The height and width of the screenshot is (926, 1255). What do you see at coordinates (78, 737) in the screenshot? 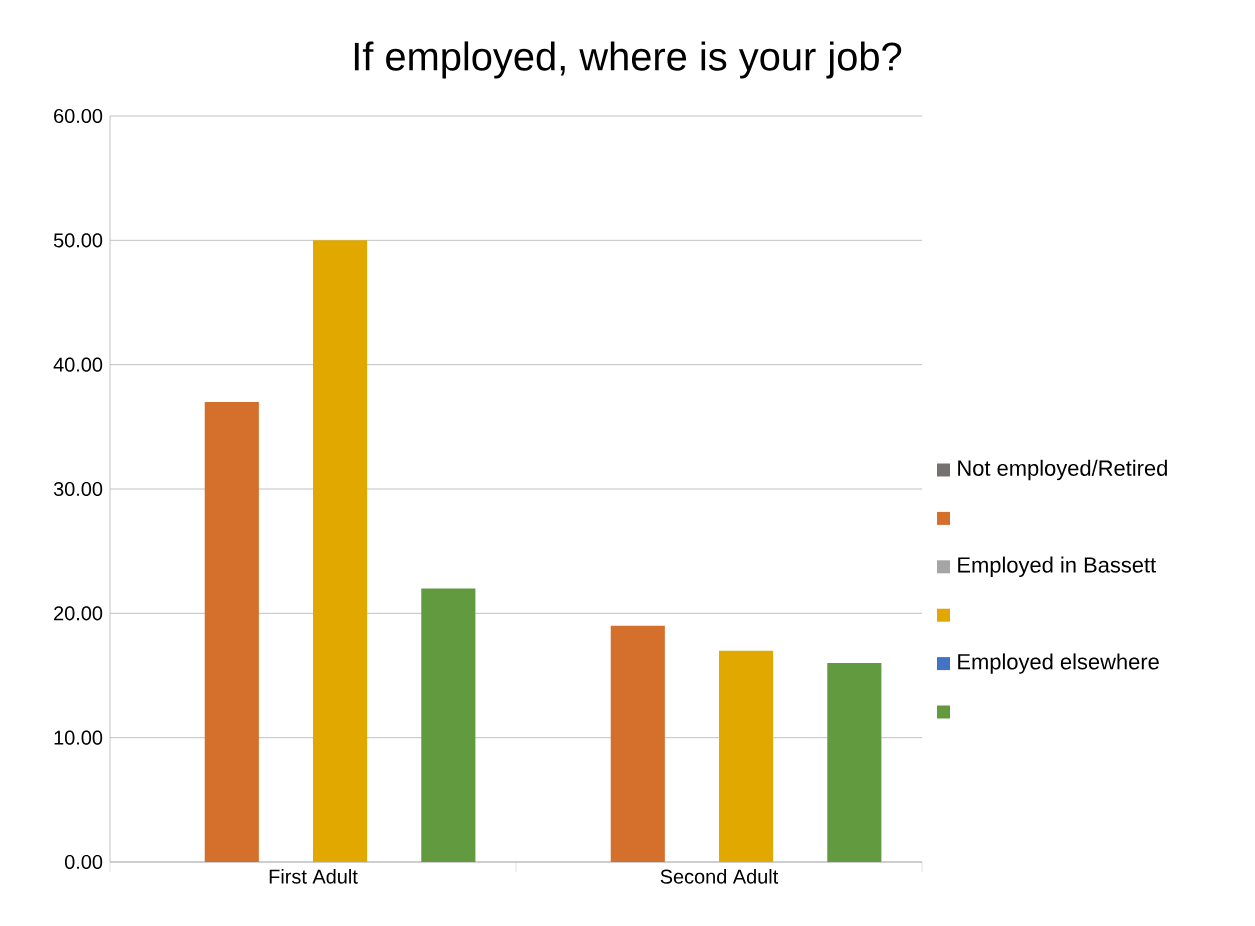
I see `y-tick-label: 10.00` at bounding box center [78, 737].